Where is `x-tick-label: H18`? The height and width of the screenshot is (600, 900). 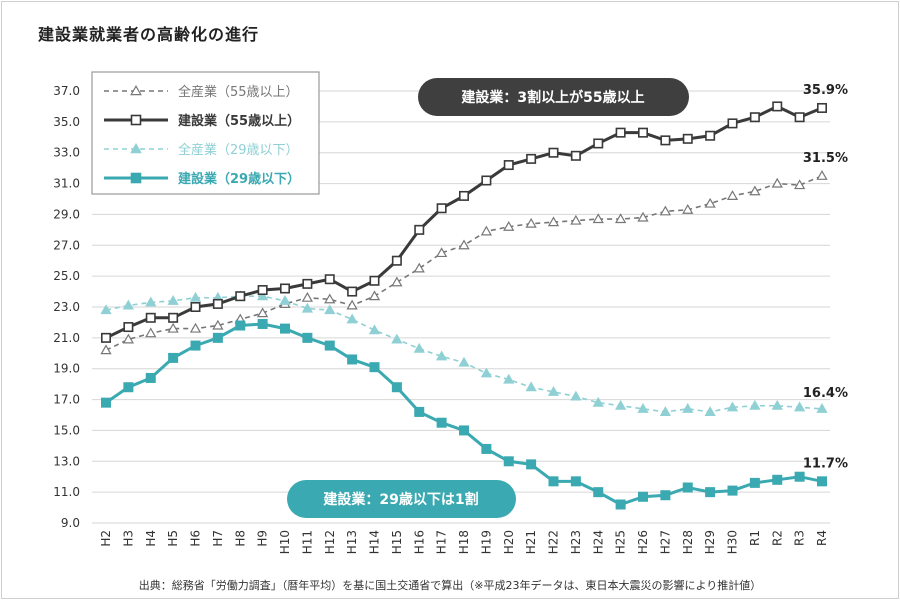 x-tick-label: H18 is located at coordinates (464, 542).